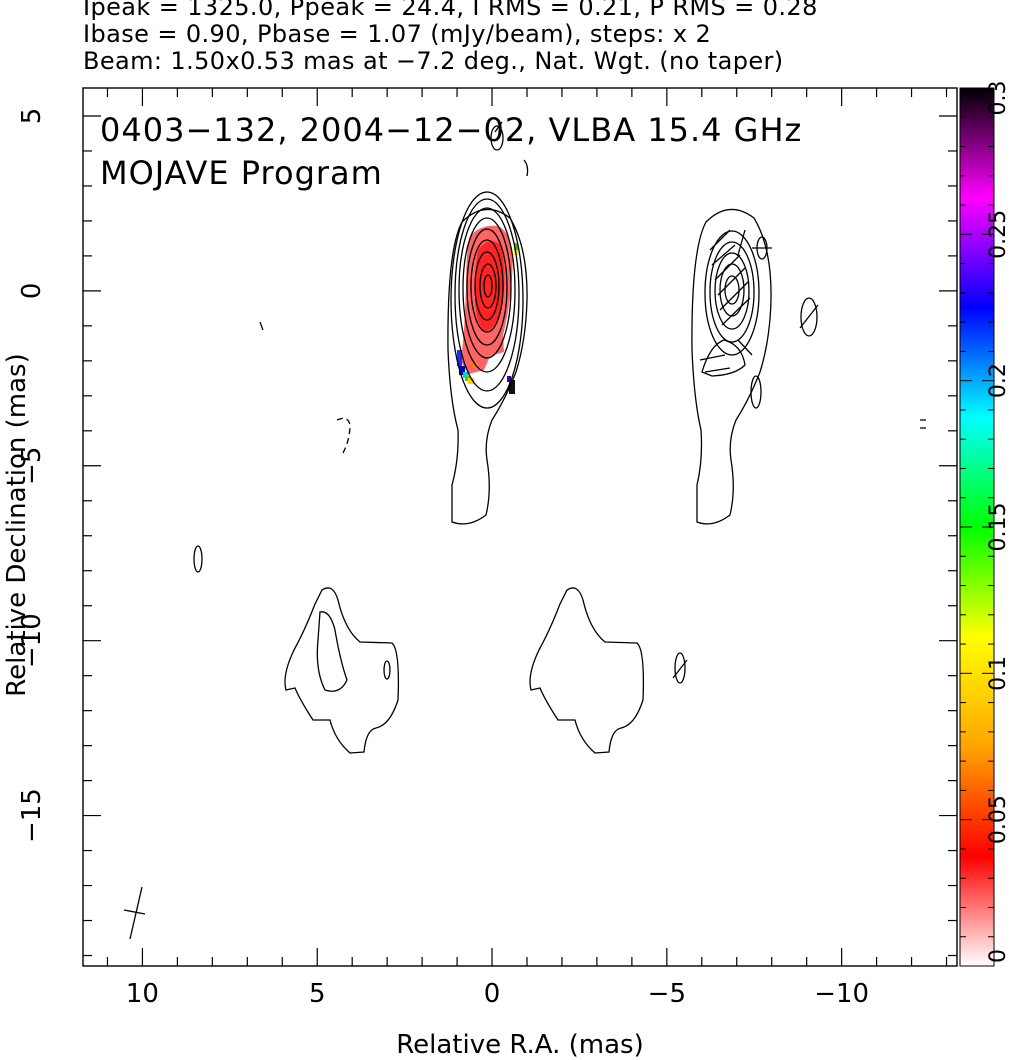 The image size is (1021, 1060). I want to click on contour-lower-left, so click(342, 670).